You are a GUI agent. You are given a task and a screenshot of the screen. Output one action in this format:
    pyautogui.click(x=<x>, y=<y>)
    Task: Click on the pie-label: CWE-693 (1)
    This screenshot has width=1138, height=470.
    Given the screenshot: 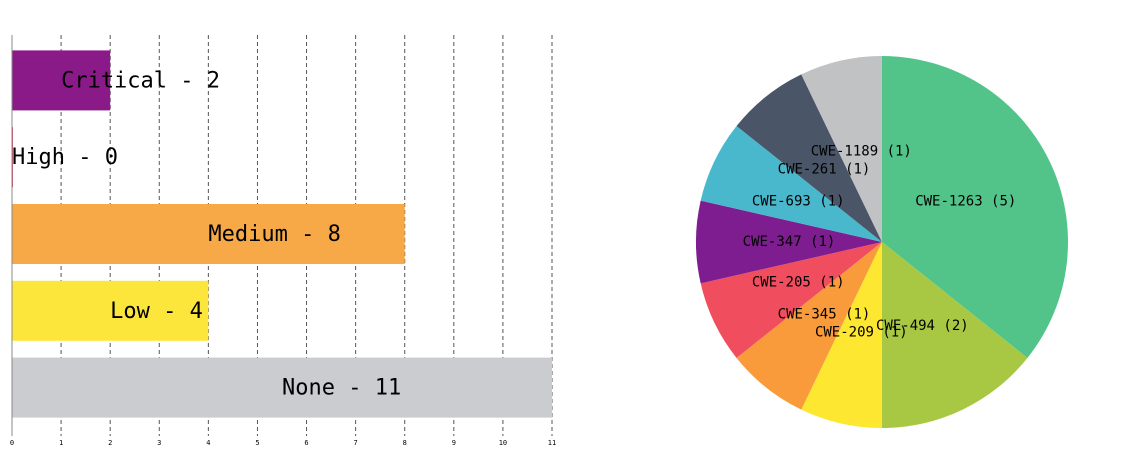 What is the action you would take?
    pyautogui.click(x=798, y=202)
    